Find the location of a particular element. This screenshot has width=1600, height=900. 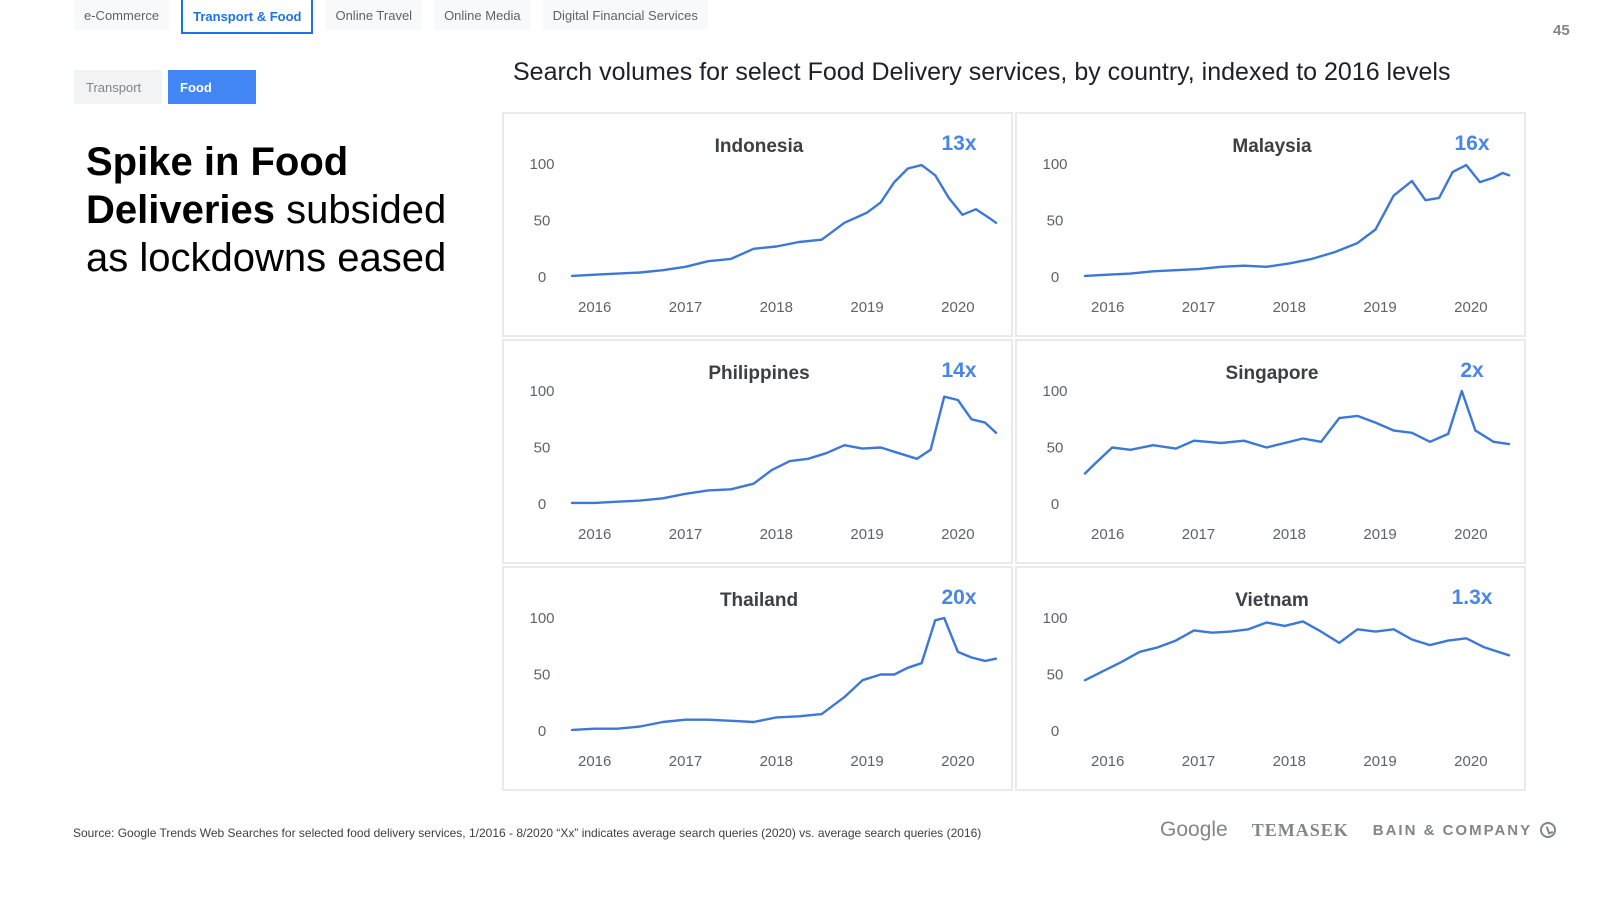

chart-svg-singapore: Singapore 2x 0 50 100 2016 2017 2018 2019 2020 is located at coordinates (1276, 451).